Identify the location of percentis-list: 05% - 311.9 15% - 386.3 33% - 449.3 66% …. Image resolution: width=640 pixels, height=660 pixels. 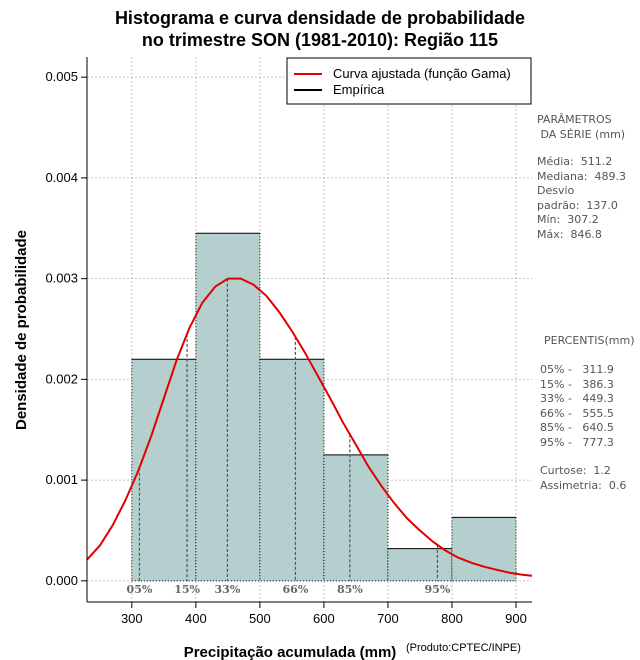
(577, 406).